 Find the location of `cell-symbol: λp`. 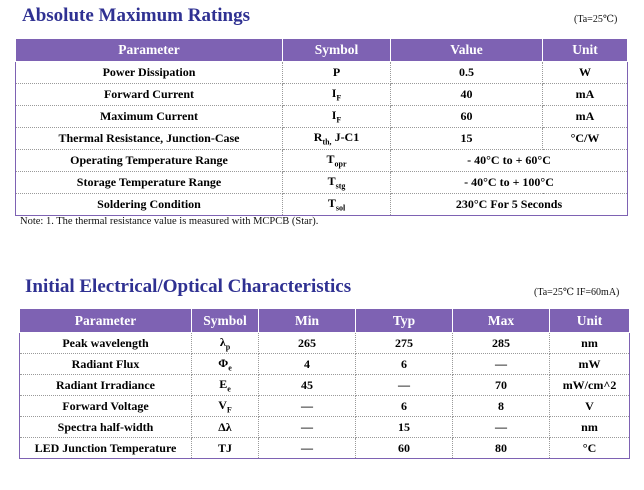

cell-symbol: λp is located at coordinates (225, 343).